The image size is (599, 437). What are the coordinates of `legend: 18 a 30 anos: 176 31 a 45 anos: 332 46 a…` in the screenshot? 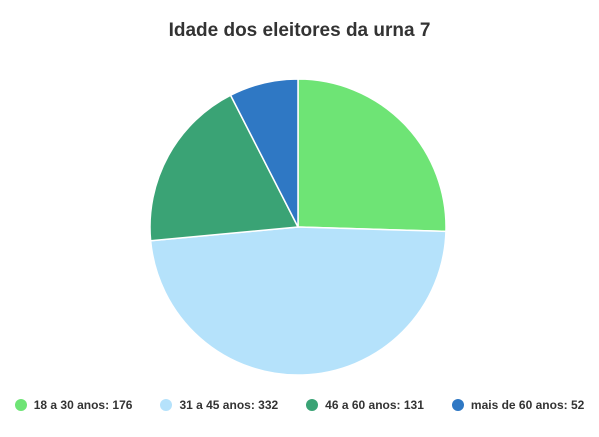 It's located at (299, 405).